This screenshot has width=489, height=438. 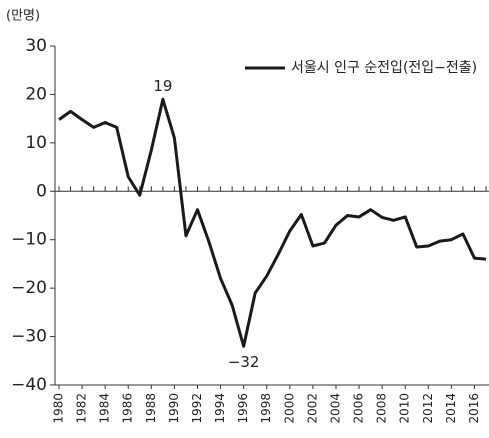 What do you see at coordinates (359, 408) in the screenshot?
I see `x-tick-label: 2006` at bounding box center [359, 408].